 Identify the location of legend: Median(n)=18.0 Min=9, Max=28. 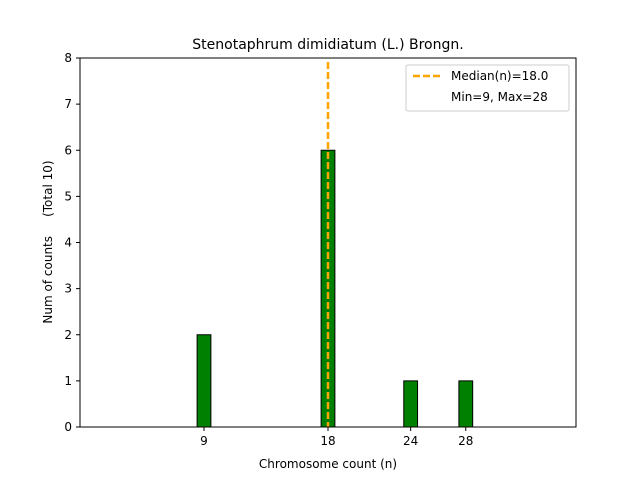
(487, 88).